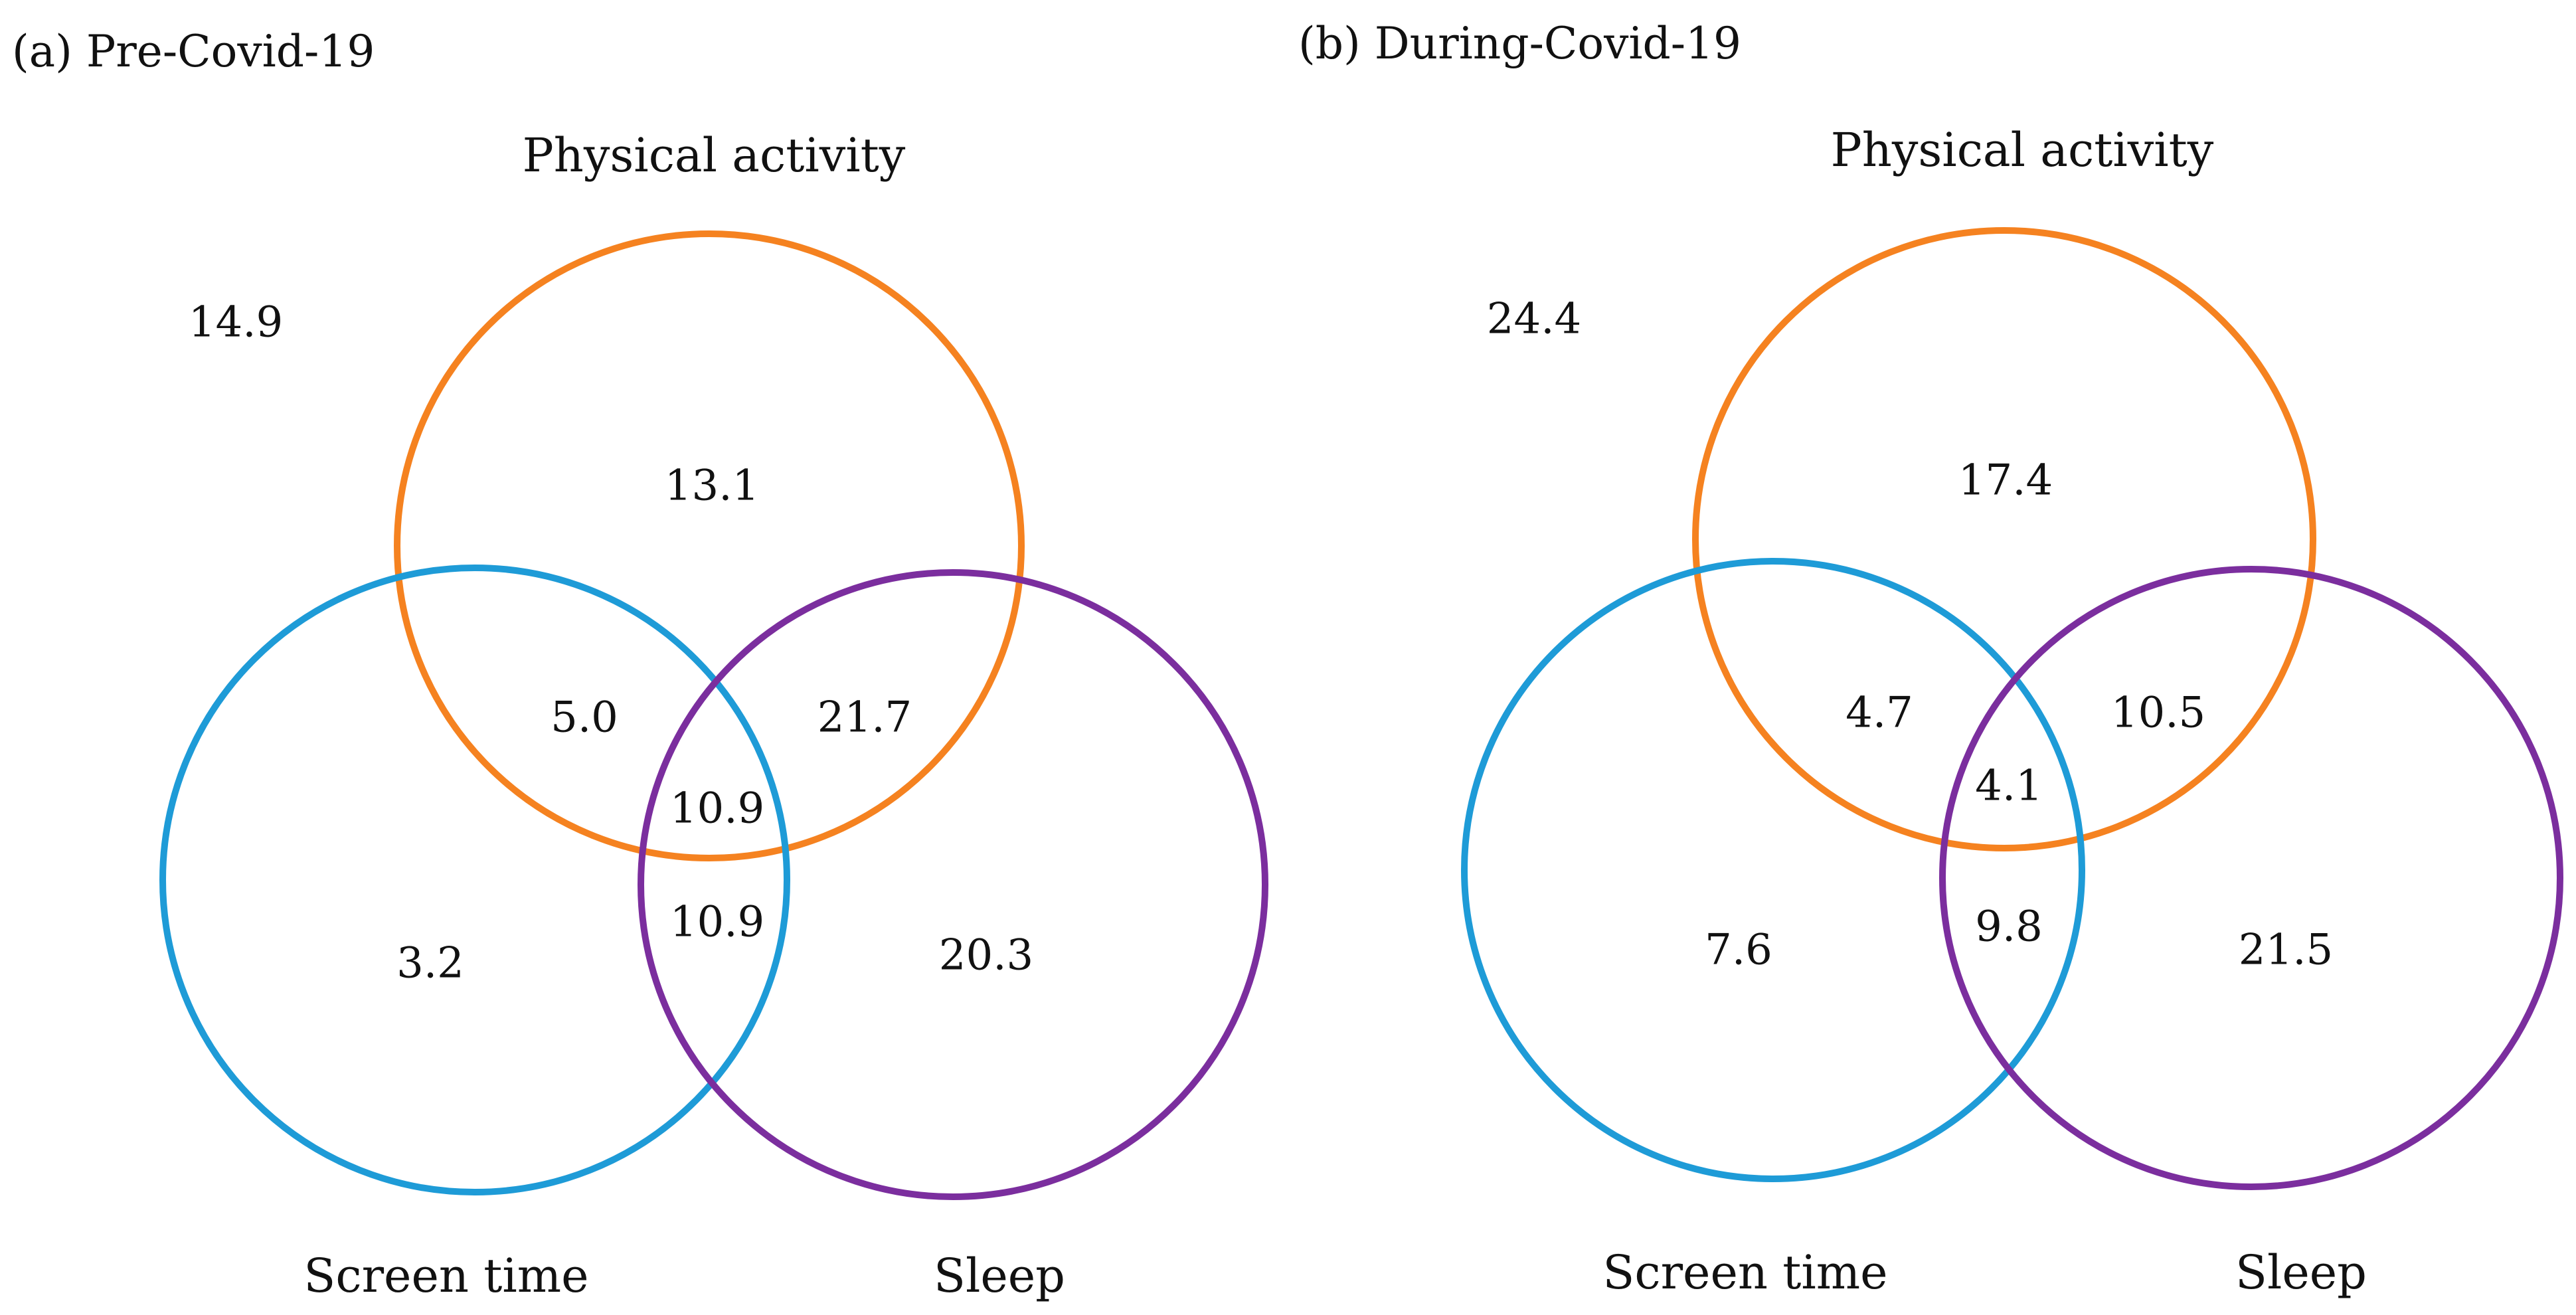 The image size is (2576, 1315). I want to click on panel-a-label-physical-activity: Physical activity, so click(714, 155).